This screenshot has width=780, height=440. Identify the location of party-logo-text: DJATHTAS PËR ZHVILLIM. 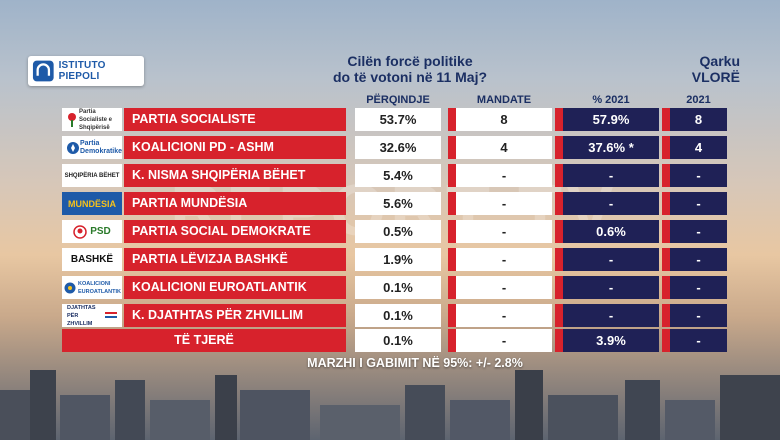
(81, 315).